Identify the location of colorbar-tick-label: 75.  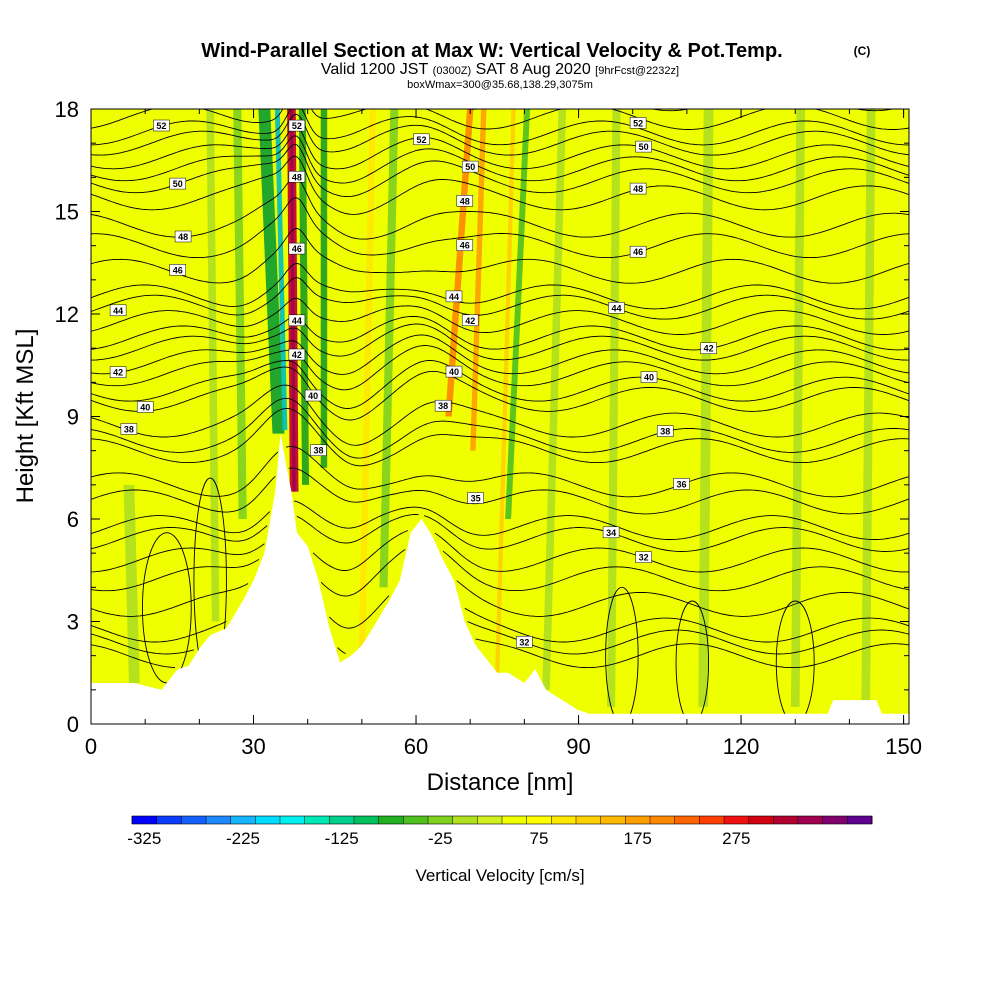
(539, 838).